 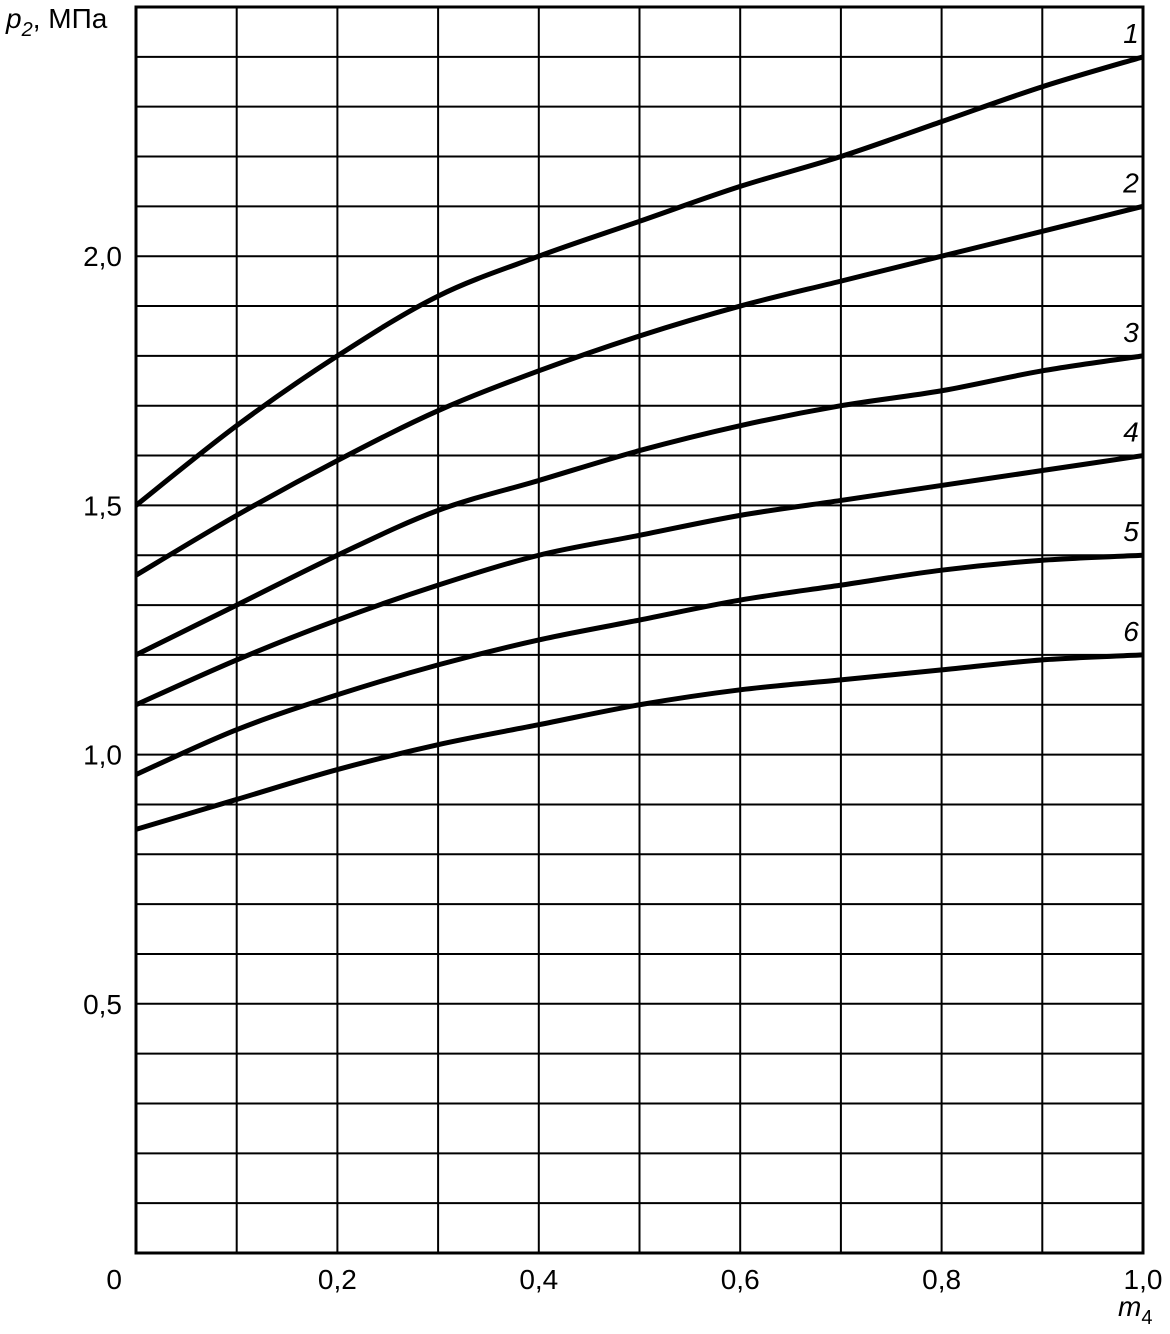 I want to click on x-tick-label: 0,4, so click(x=538, y=1279).